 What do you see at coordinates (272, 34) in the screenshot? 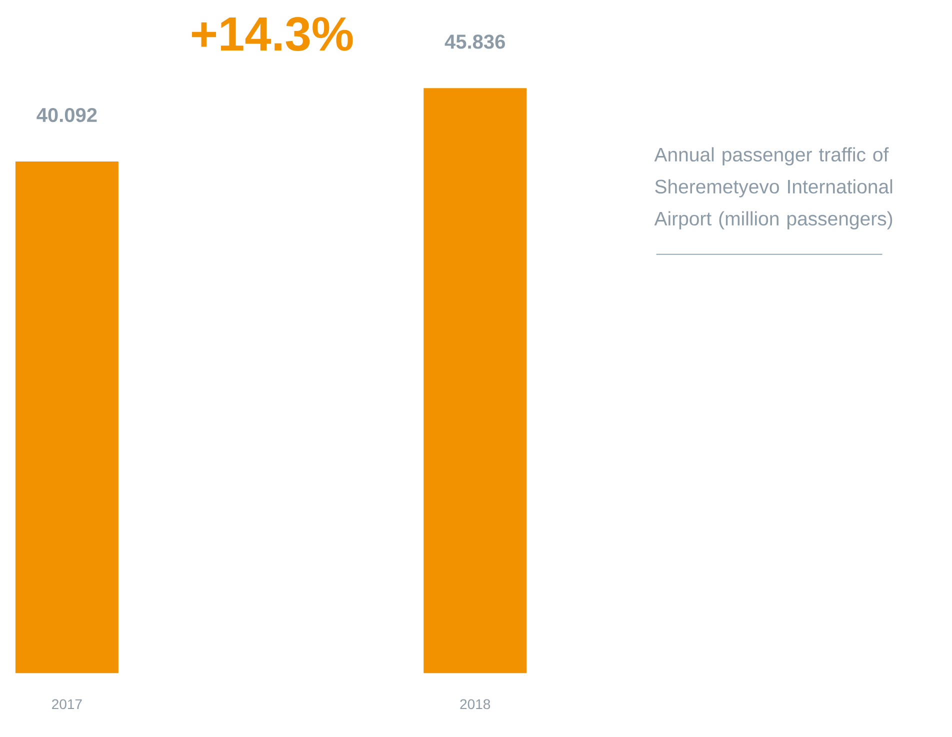
I see `text: +14.3%` at bounding box center [272, 34].